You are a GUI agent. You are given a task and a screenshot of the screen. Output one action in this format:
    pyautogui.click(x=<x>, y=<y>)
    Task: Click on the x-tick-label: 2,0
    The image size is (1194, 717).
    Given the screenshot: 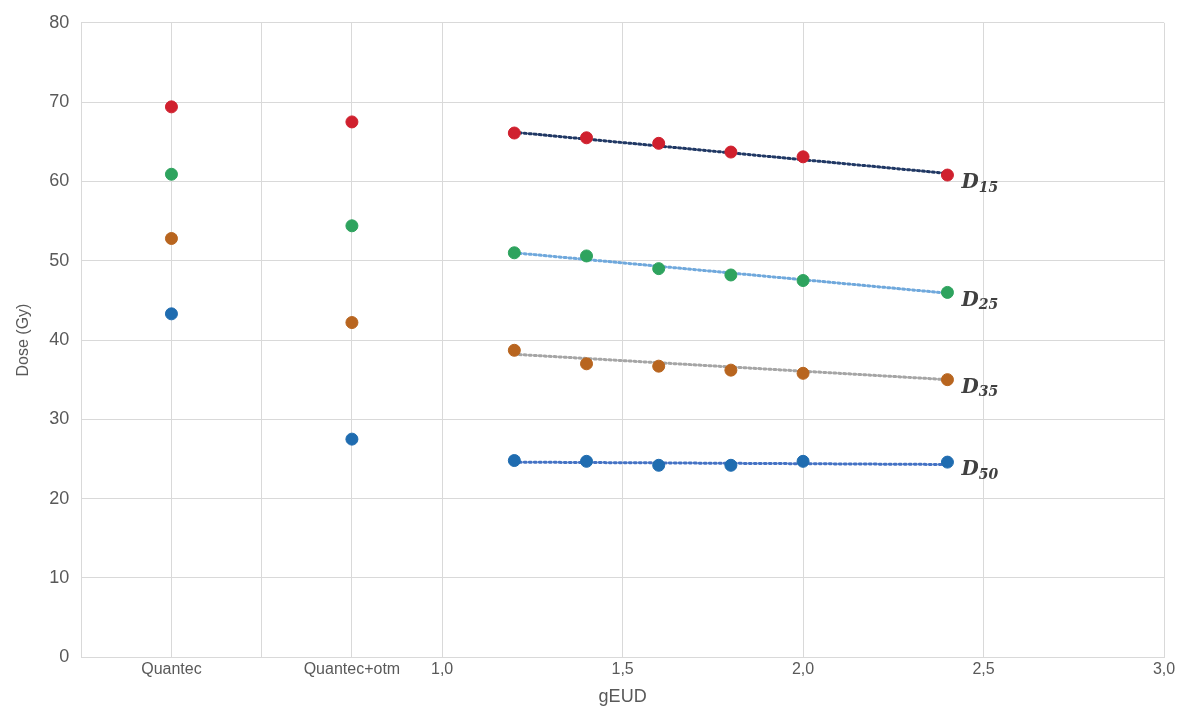 What is the action you would take?
    pyautogui.click(x=803, y=669)
    